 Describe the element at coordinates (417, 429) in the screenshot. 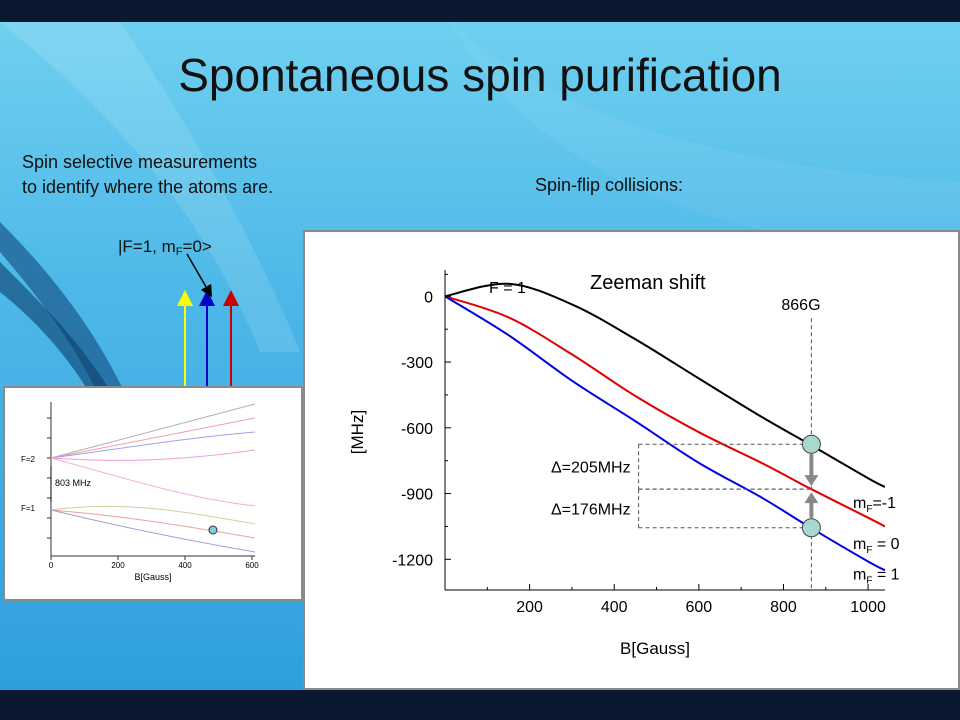

I see `y-tick-label: -600` at that location.